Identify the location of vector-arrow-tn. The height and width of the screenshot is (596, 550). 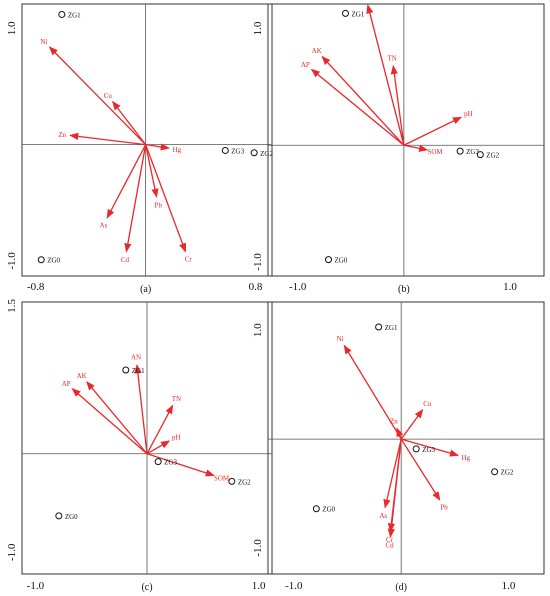
(160, 429).